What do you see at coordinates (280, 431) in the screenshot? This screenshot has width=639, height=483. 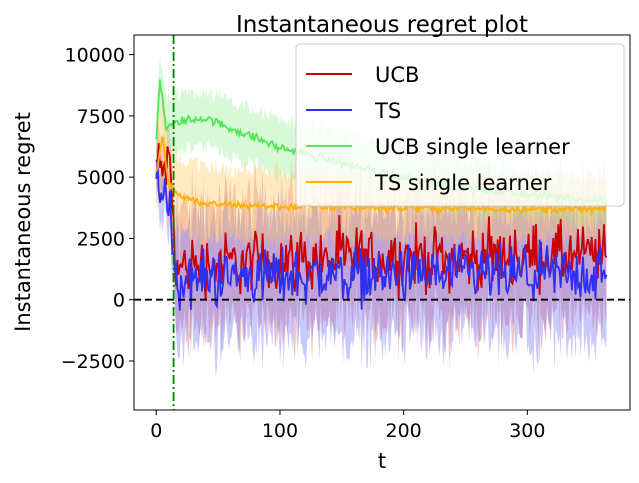 I see `x-tick-label: 100` at bounding box center [280, 431].